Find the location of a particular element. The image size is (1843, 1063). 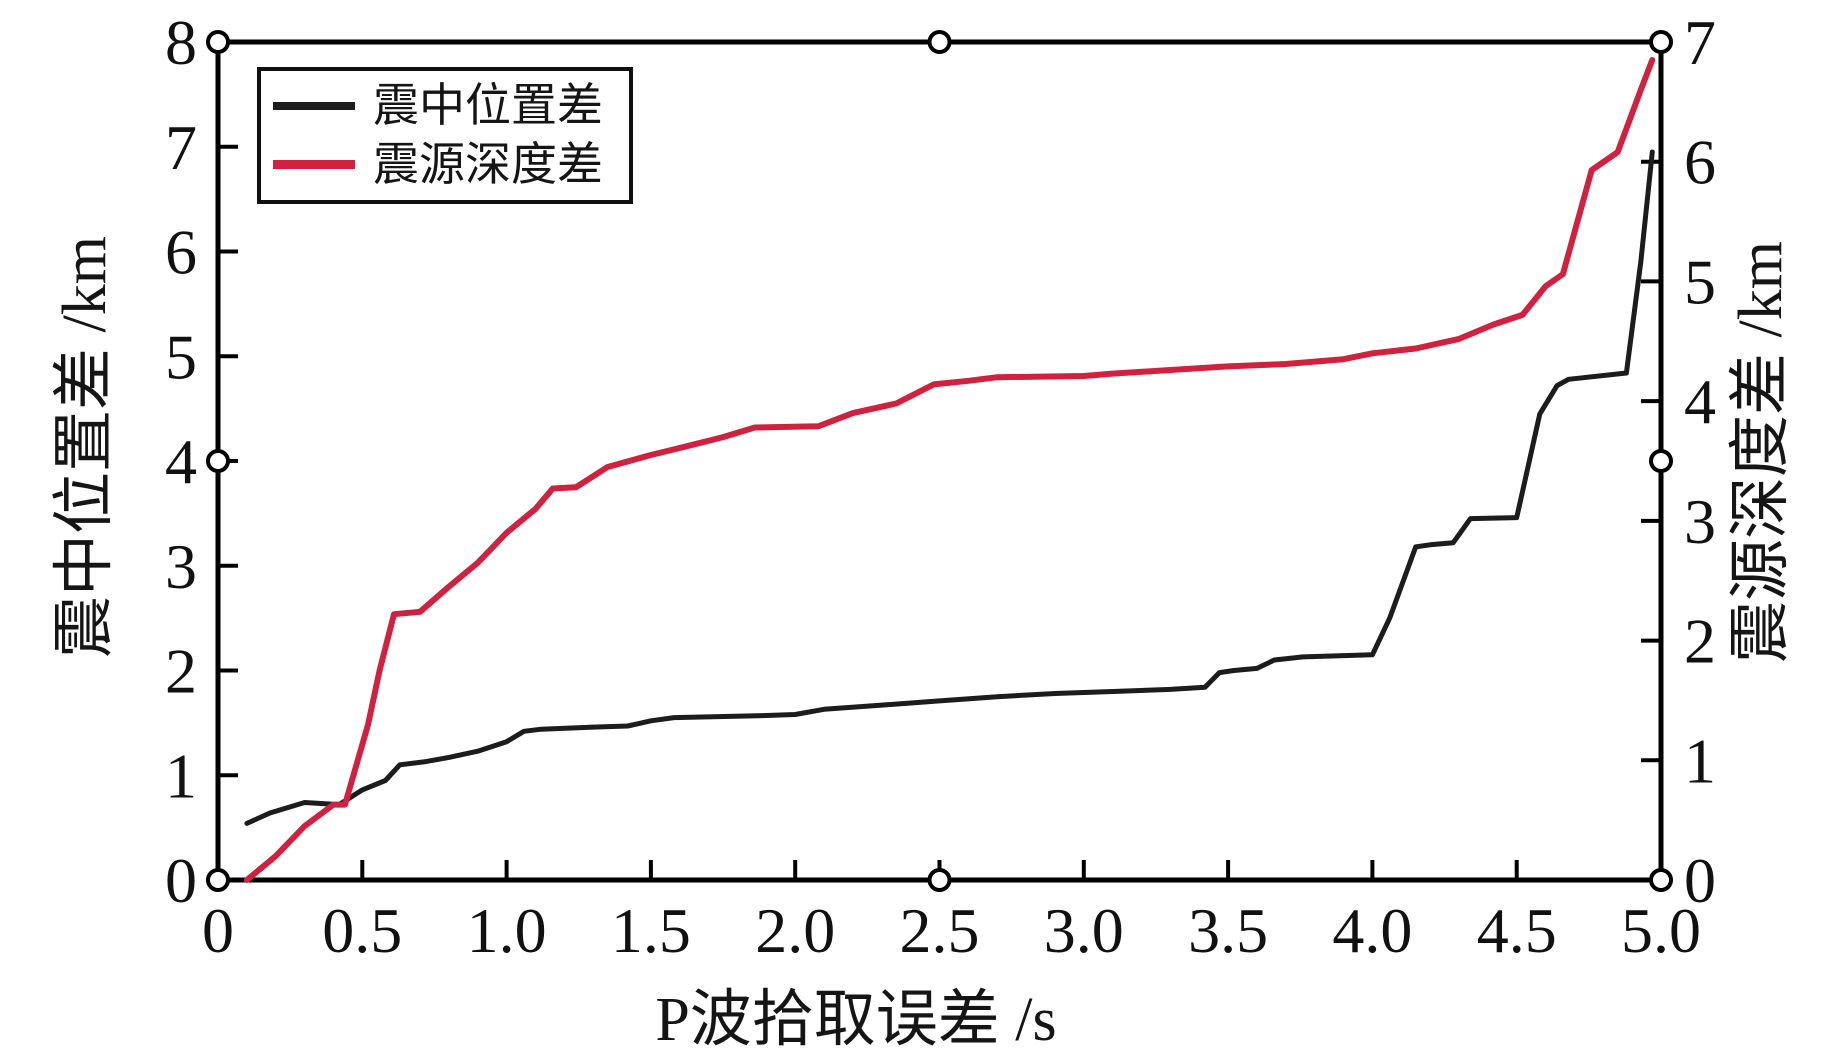

legend-label-epicenter: 震中位置差 is located at coordinates (488, 106).